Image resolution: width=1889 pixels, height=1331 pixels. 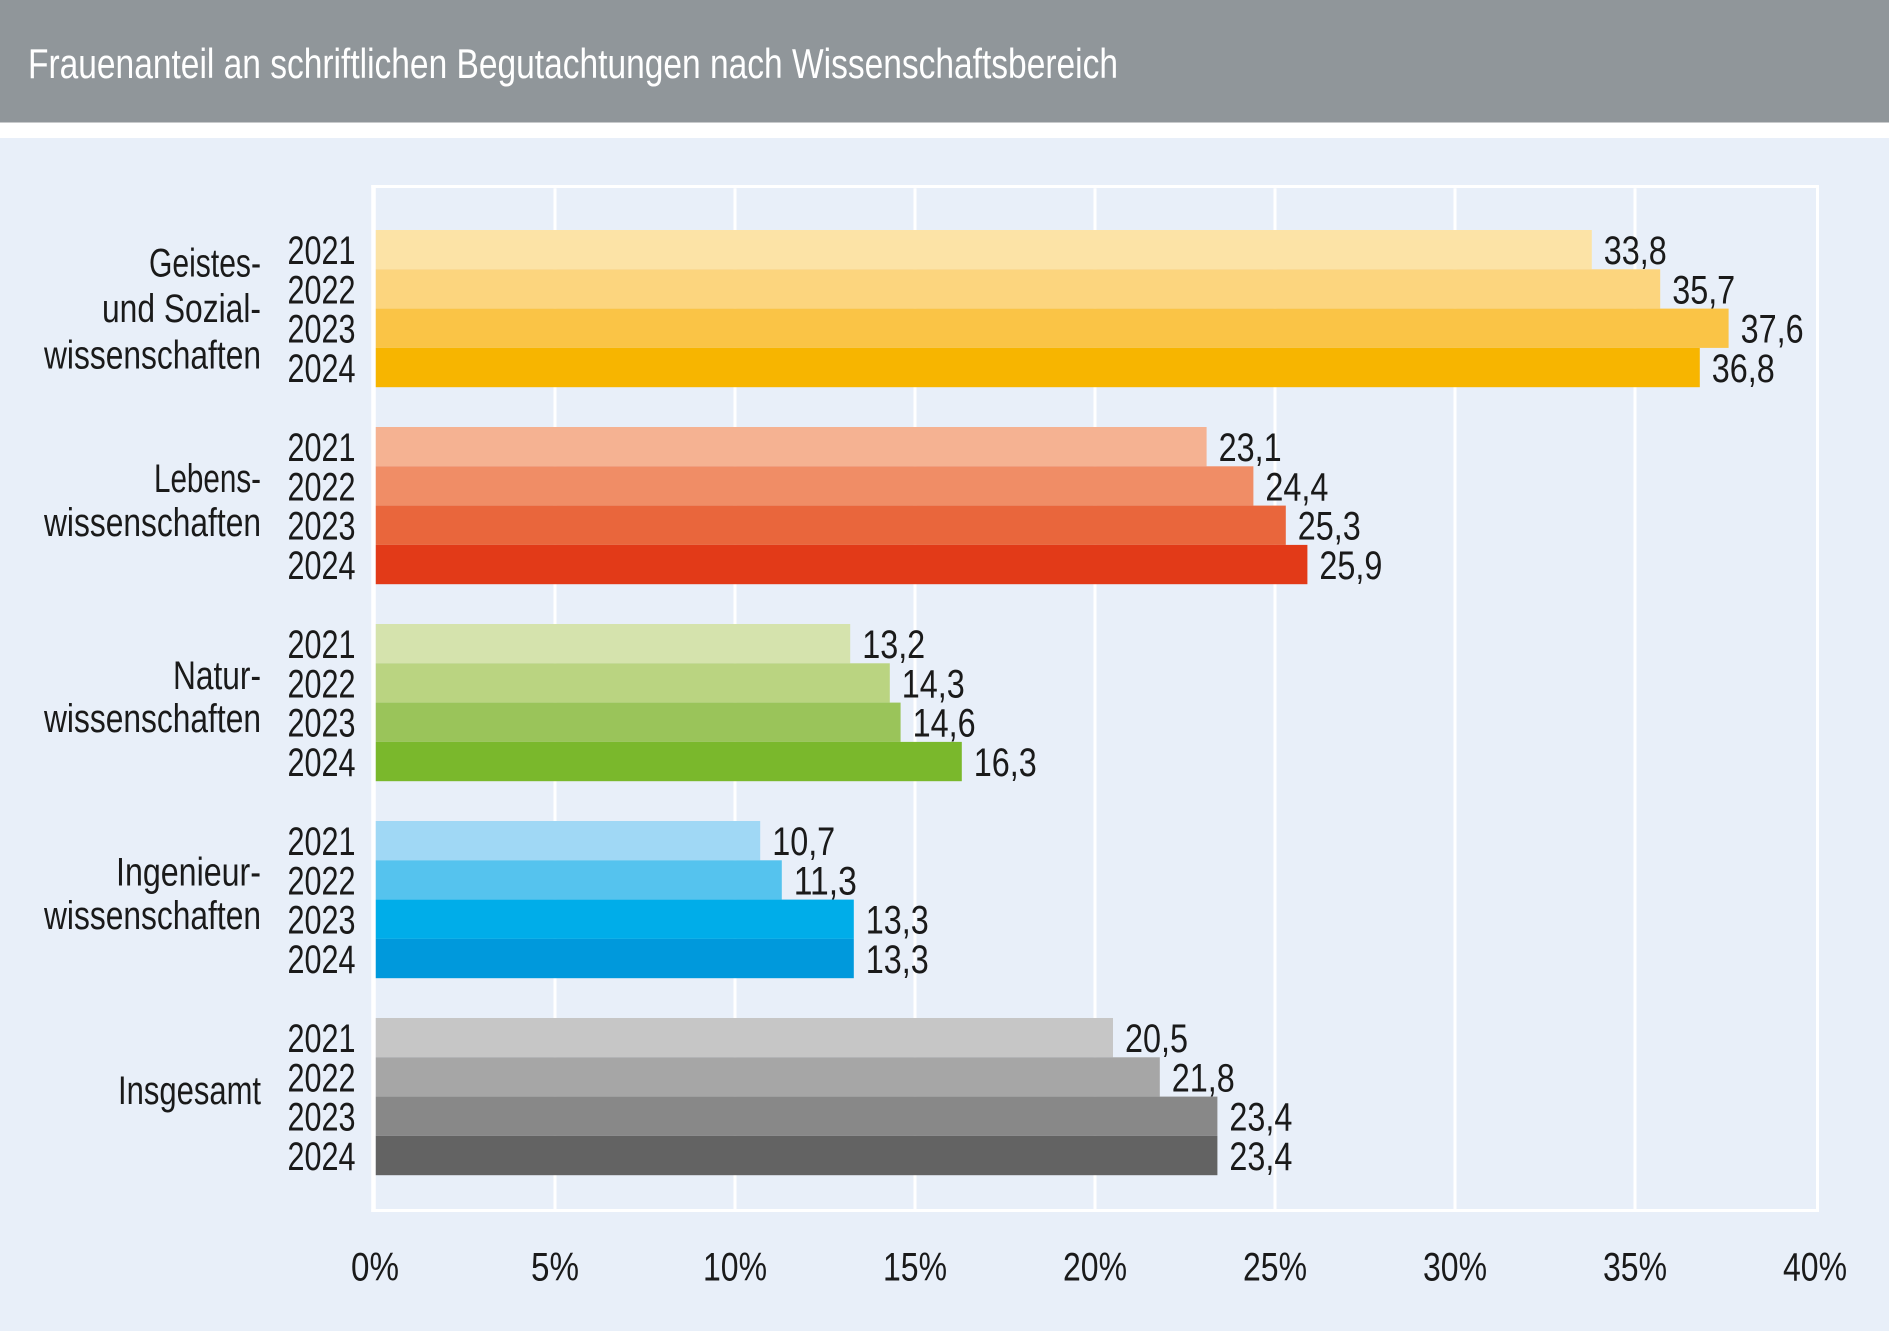 What do you see at coordinates (915, 1267) in the screenshot?
I see `svg-text: 15%` at bounding box center [915, 1267].